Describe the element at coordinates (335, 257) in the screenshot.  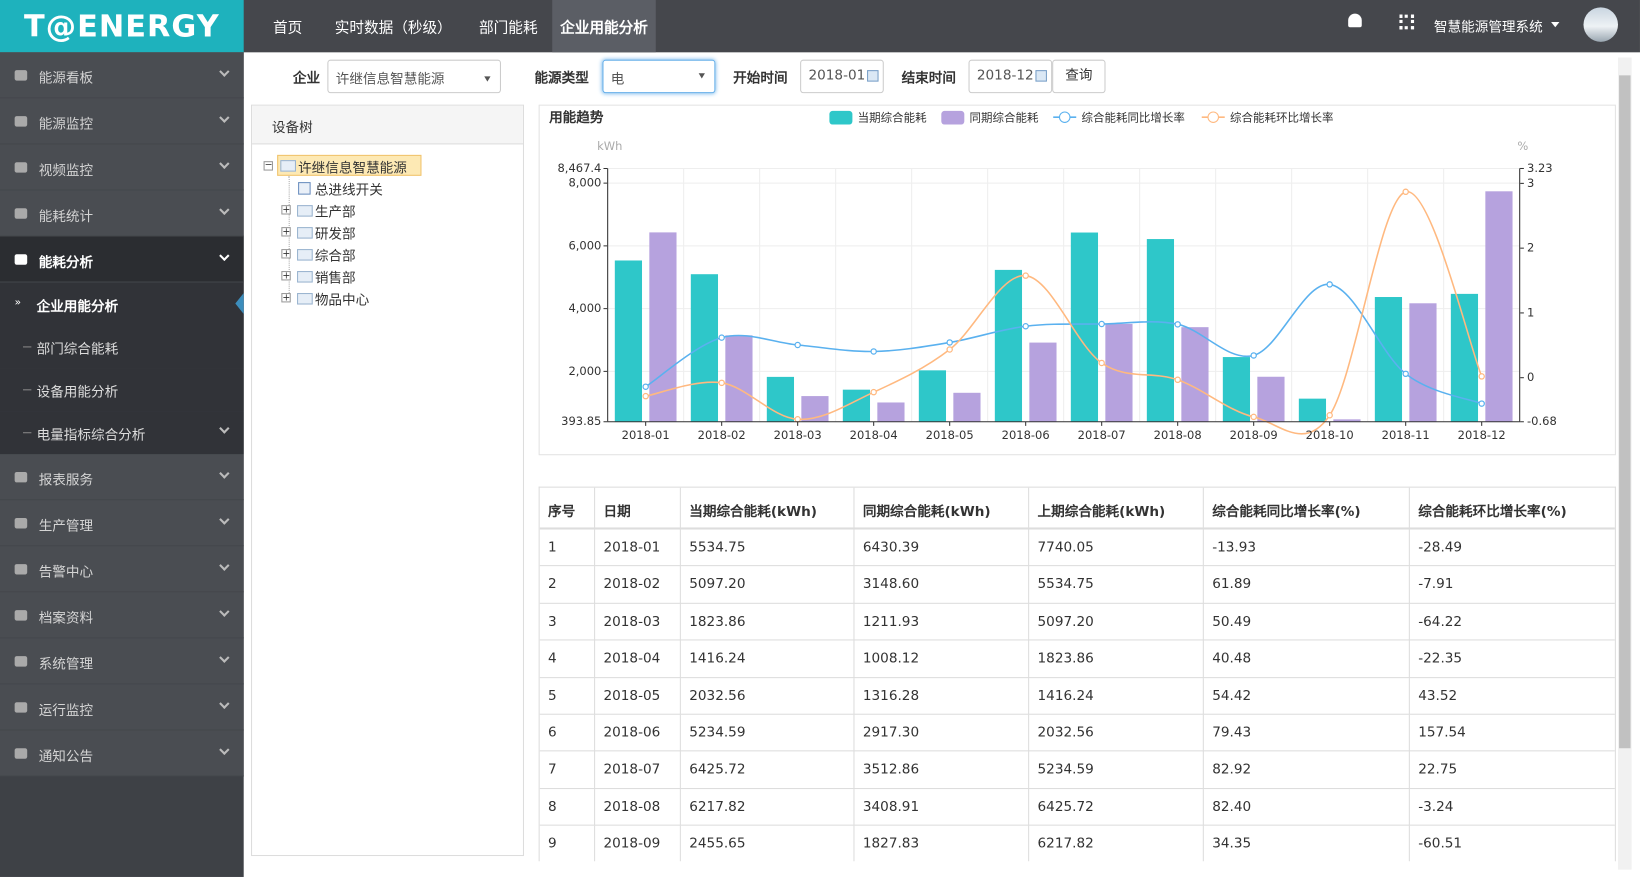
I see `tree-node: 综合部` at that location.